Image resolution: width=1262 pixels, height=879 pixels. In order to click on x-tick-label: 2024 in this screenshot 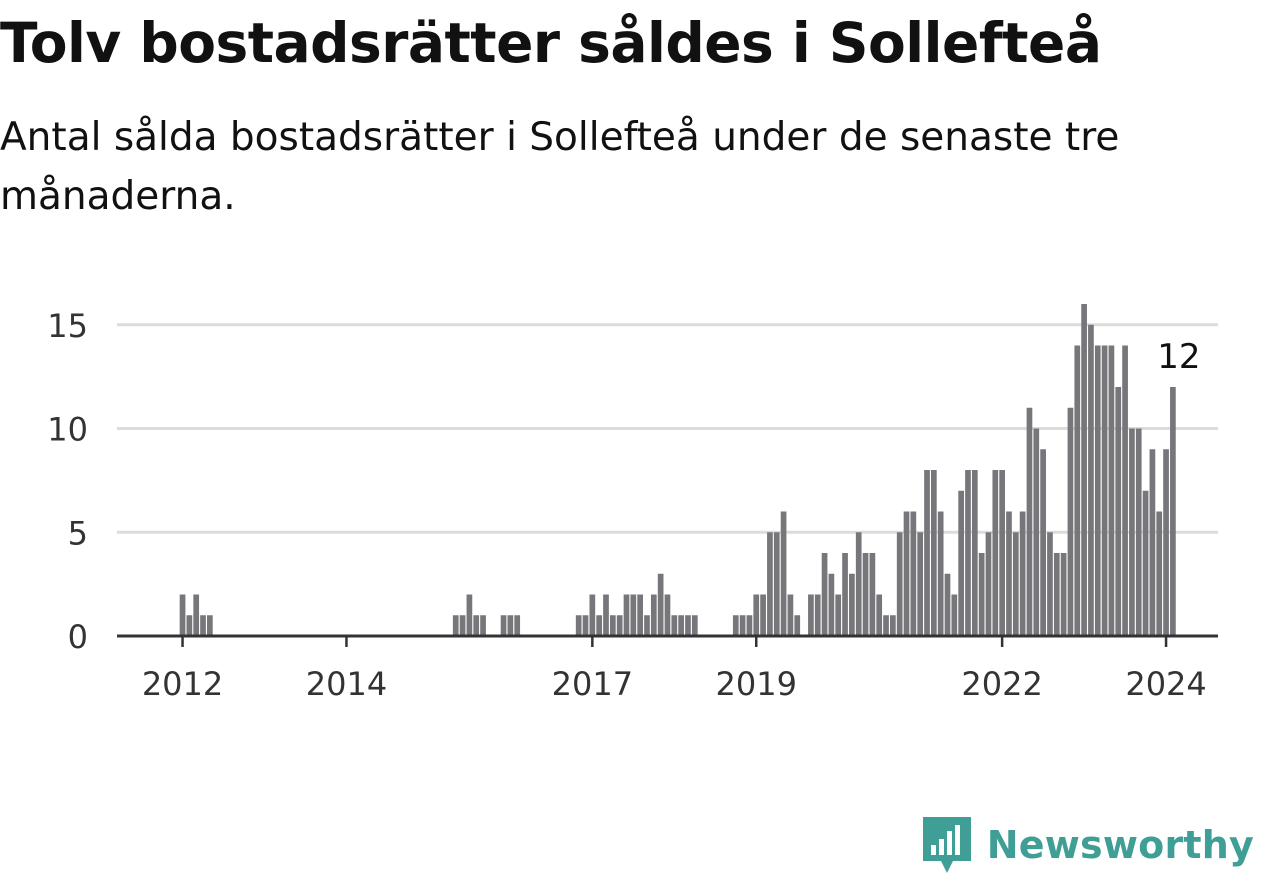, I will do `click(1165, 684)`.